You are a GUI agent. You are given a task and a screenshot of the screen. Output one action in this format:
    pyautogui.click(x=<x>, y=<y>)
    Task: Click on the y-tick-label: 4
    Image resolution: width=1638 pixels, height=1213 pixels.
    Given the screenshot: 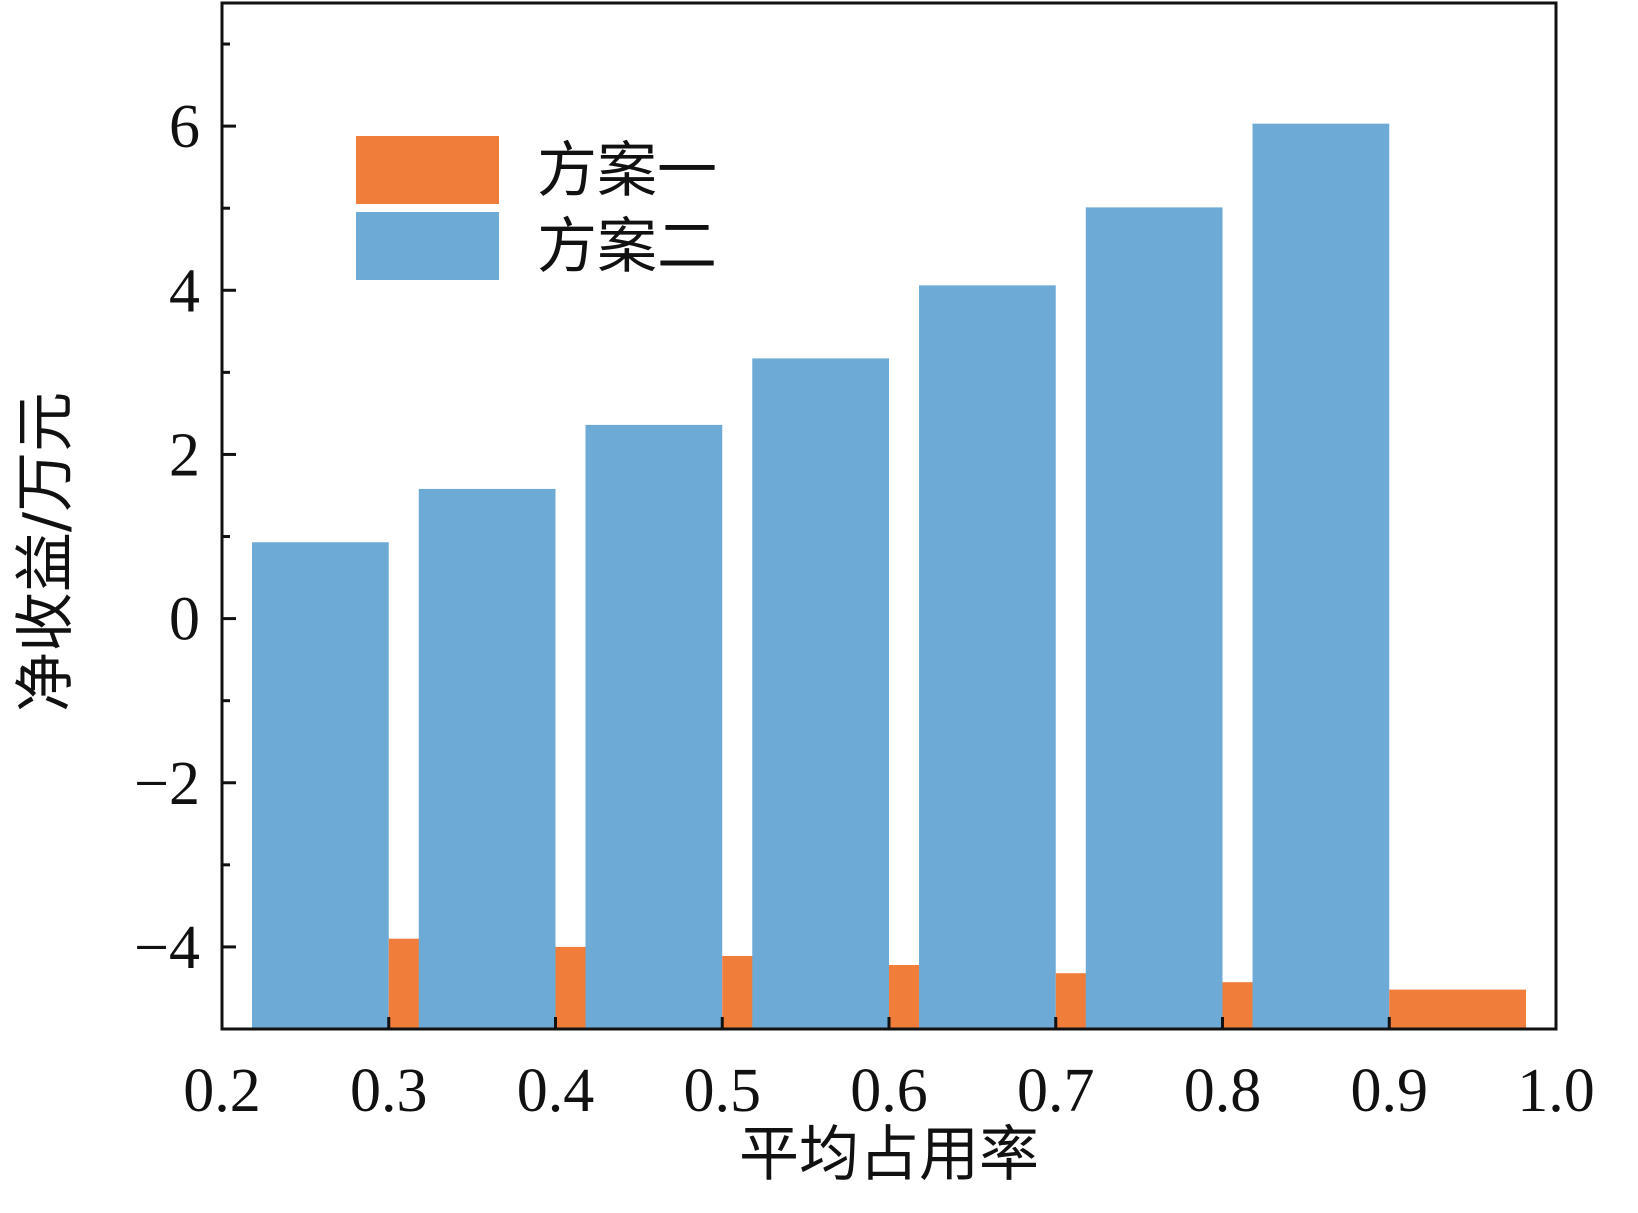 What is the action you would take?
    pyautogui.click(x=184, y=291)
    